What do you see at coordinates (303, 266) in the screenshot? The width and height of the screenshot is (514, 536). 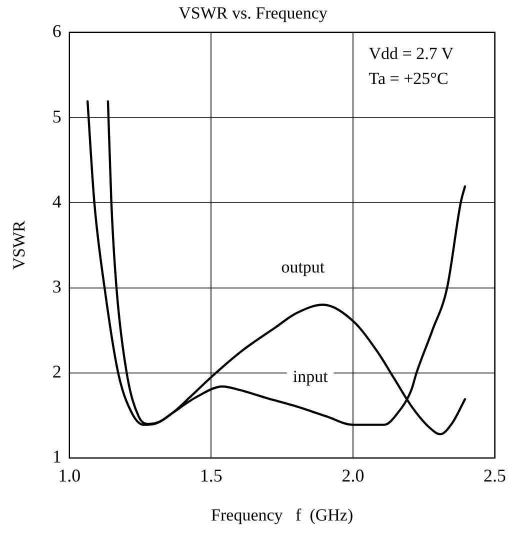 I see `series-label: output` at bounding box center [303, 266].